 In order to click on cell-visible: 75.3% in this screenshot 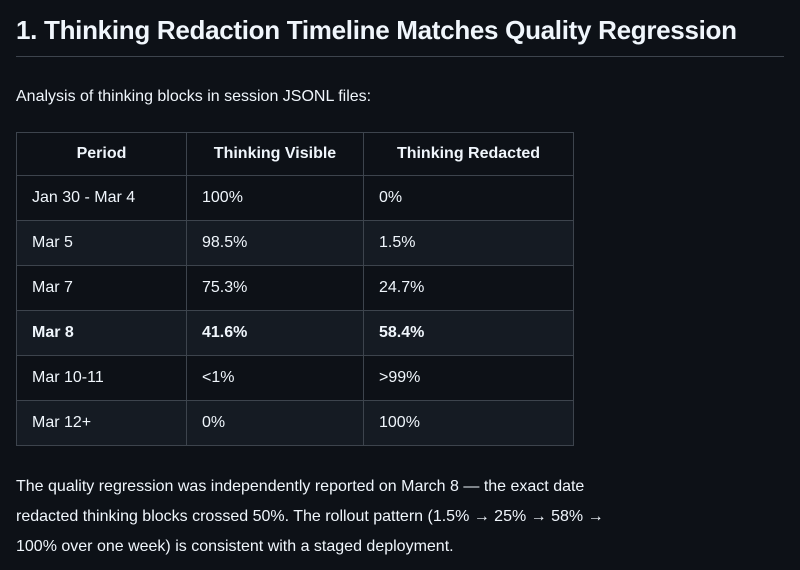, I will do `click(275, 288)`.